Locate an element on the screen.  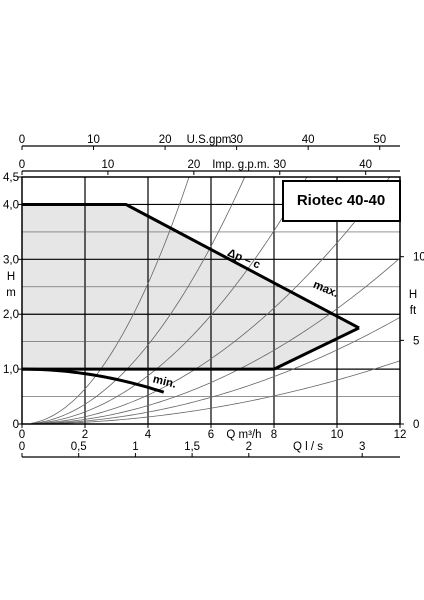
secondary-tick-label-2-1: 0,5 is located at coordinates (79, 447).